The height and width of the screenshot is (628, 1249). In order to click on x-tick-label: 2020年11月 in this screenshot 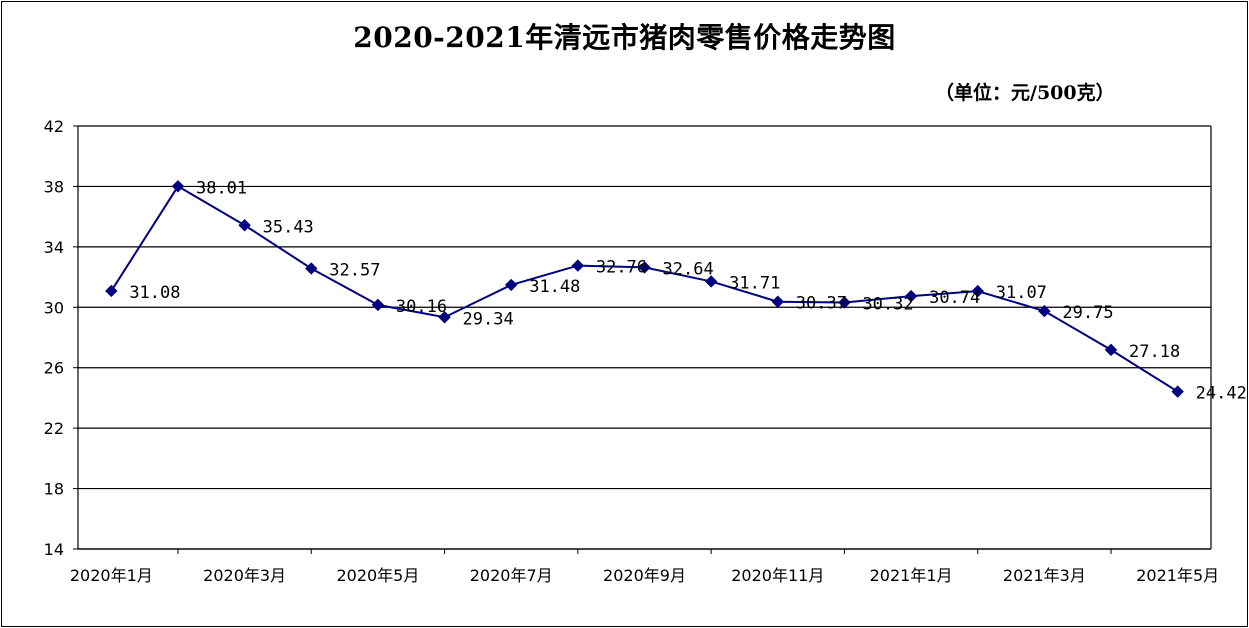, I will do `click(777, 575)`.